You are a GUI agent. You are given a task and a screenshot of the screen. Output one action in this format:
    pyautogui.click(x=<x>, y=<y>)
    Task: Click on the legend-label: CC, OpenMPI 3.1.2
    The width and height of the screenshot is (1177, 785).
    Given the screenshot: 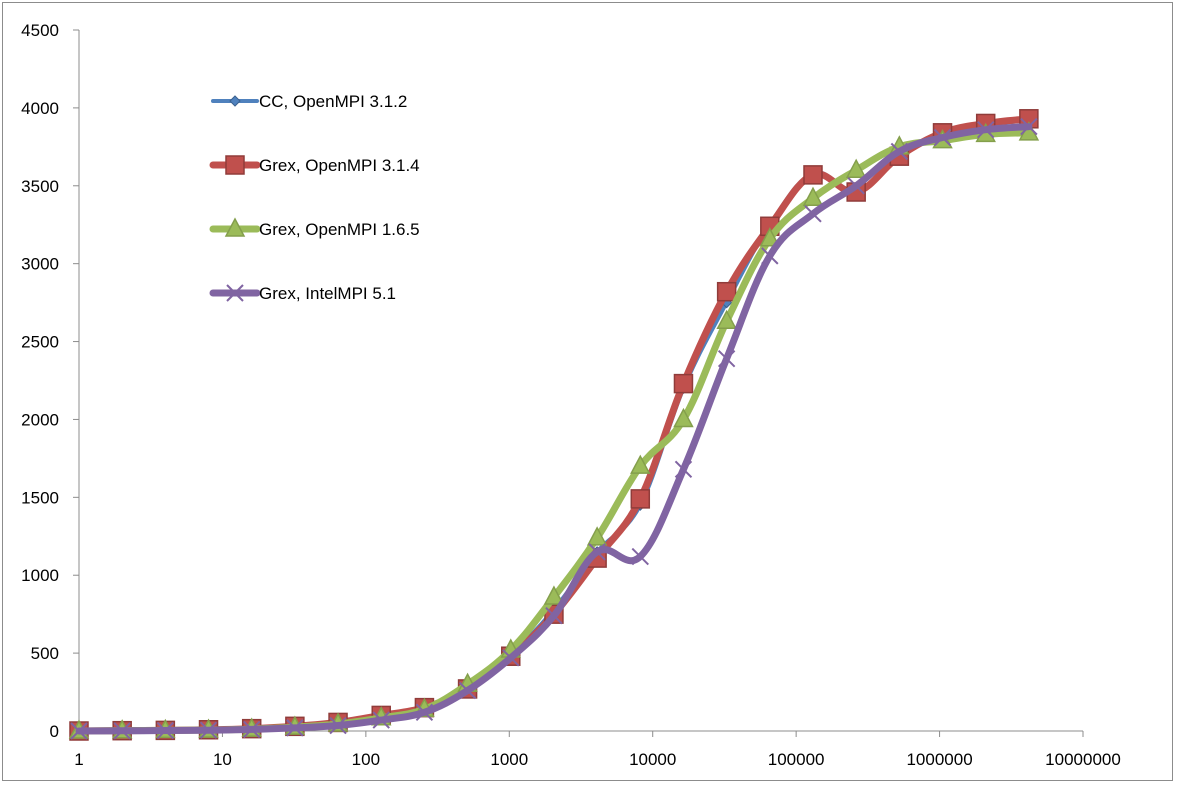 What is the action you would take?
    pyautogui.click(x=333, y=101)
    